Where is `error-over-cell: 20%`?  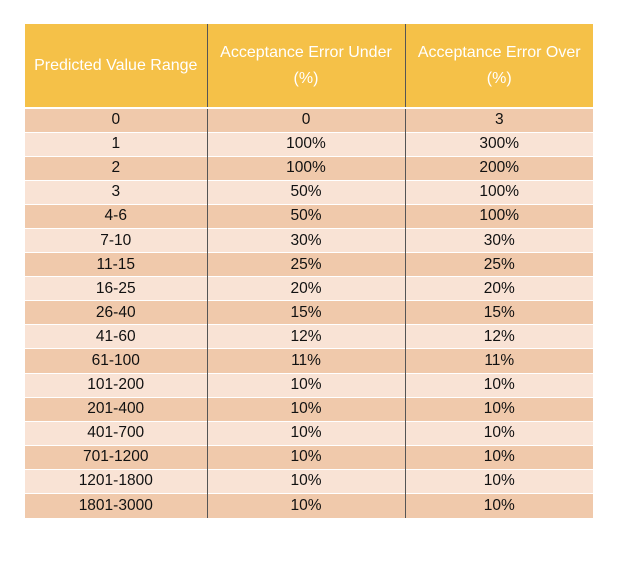 error-over-cell: 20% is located at coordinates (498, 288).